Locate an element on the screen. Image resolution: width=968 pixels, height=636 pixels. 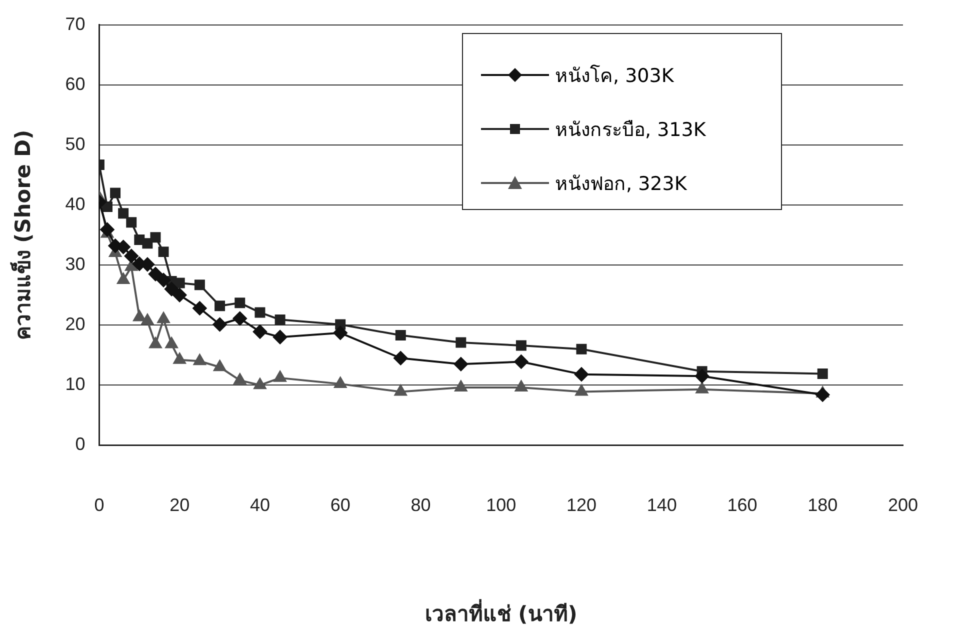
y-tick-label: 30 is located at coordinates (75, 264).